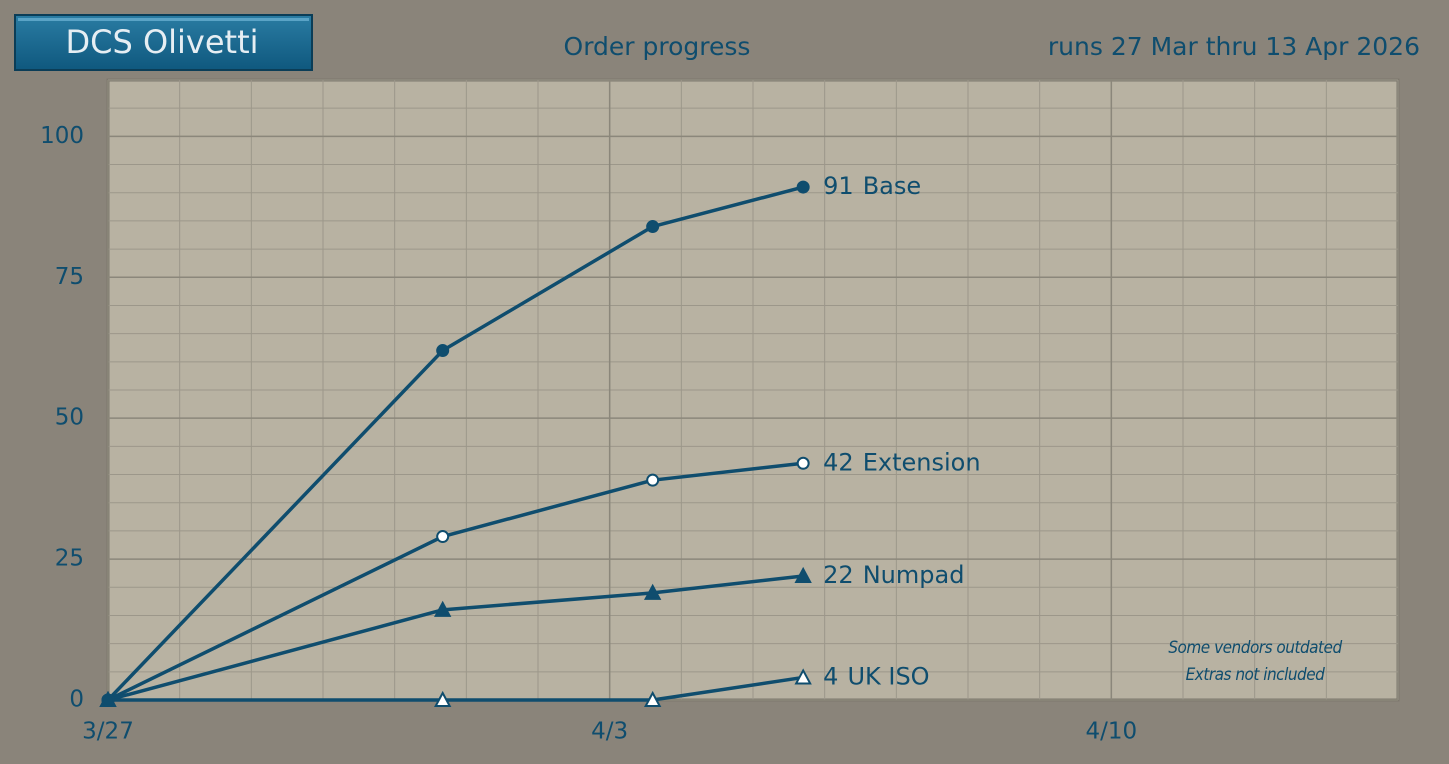 This screenshot has width=1449, height=764. What do you see at coordinates (922, 462) in the screenshot?
I see `legend-label: Extension` at bounding box center [922, 462].